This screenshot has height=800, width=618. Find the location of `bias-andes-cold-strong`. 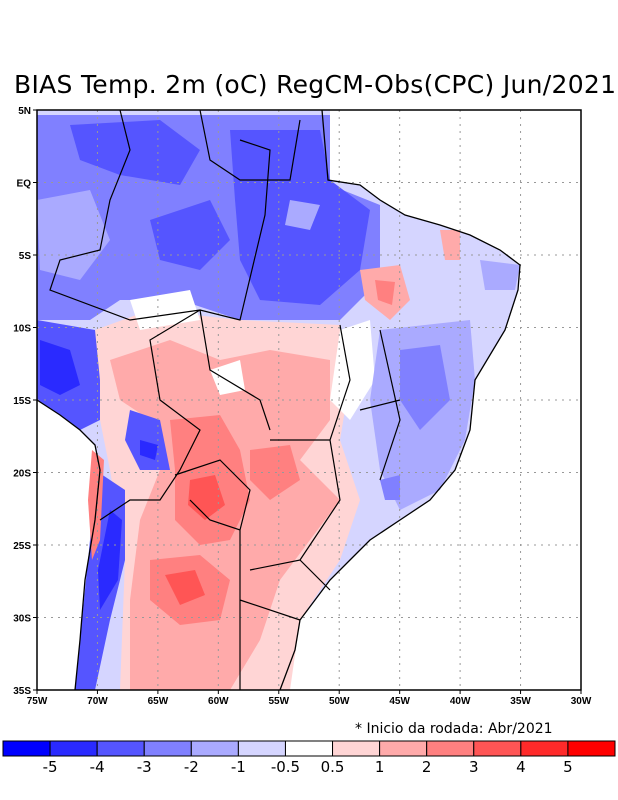

bias-andes-cold-strong is located at coordinates (99, 400).